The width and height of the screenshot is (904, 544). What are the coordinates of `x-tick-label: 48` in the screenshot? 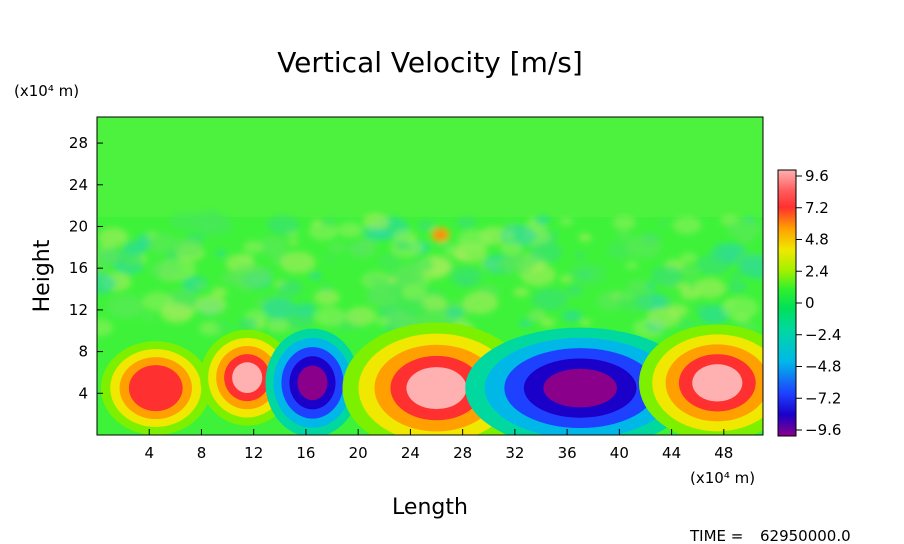 It's located at (723, 453).